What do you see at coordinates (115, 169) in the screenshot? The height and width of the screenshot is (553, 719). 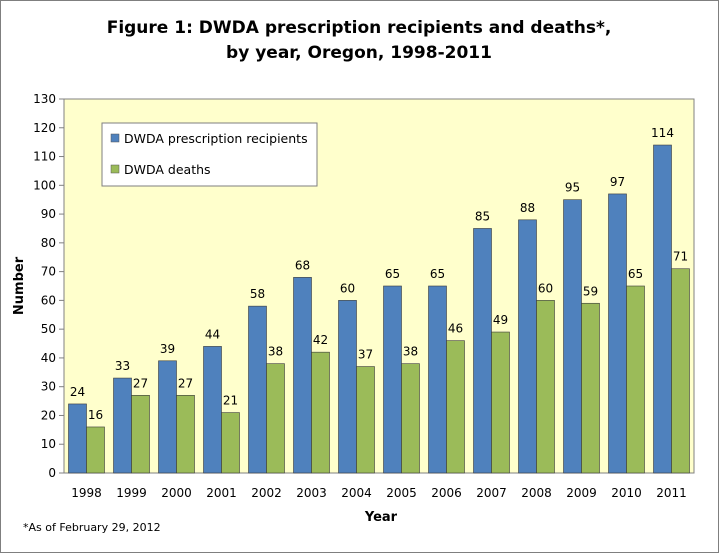 I see `legend-swatch-deaths` at bounding box center [115, 169].